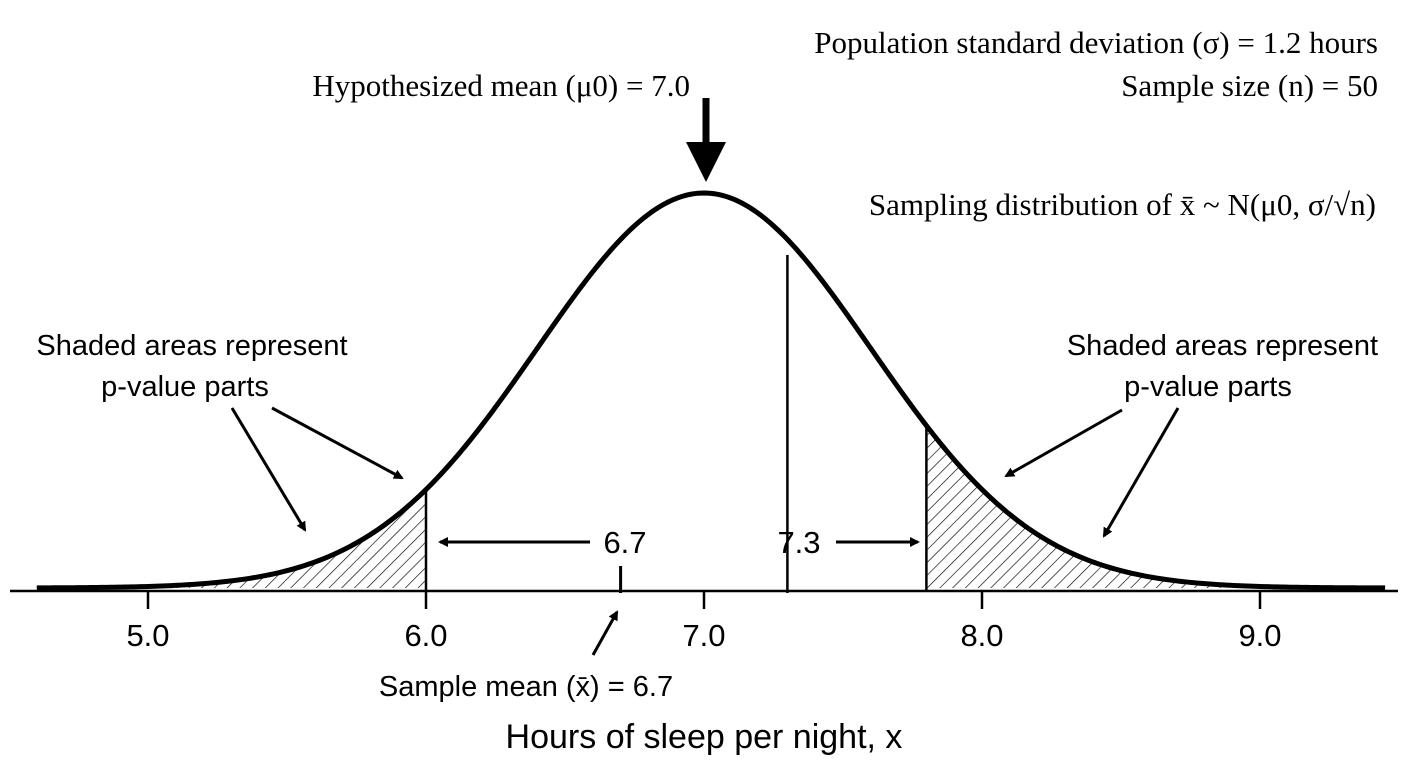 The width and height of the screenshot is (1408, 768). What do you see at coordinates (703, 635) in the screenshot?
I see `x-tick-label: 7.0` at bounding box center [703, 635].